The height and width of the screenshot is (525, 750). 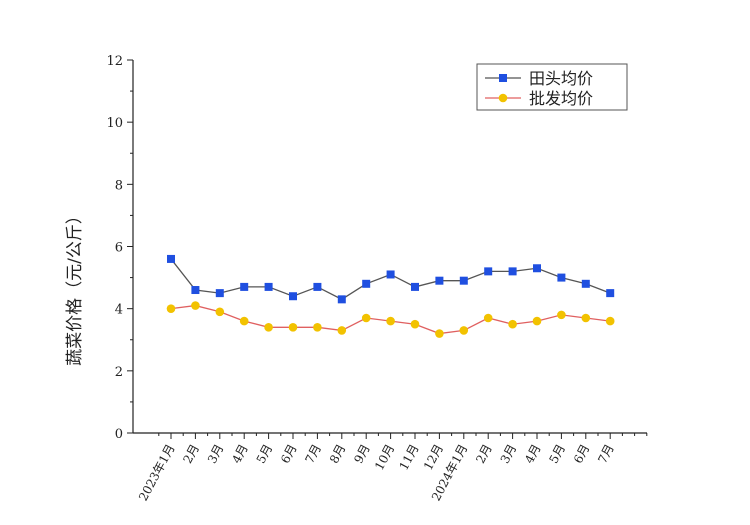 I want to click on y-tick-label: 8, so click(x=119, y=185).